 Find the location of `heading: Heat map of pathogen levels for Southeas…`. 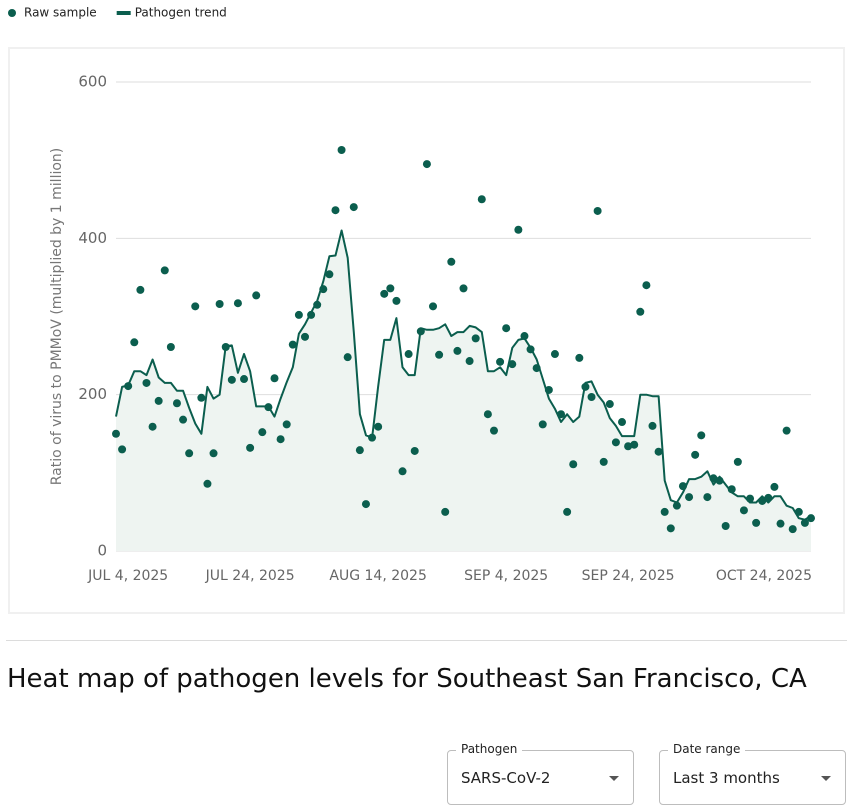

heading: Heat map of pathogen levels for Southeas… is located at coordinates (407, 679).